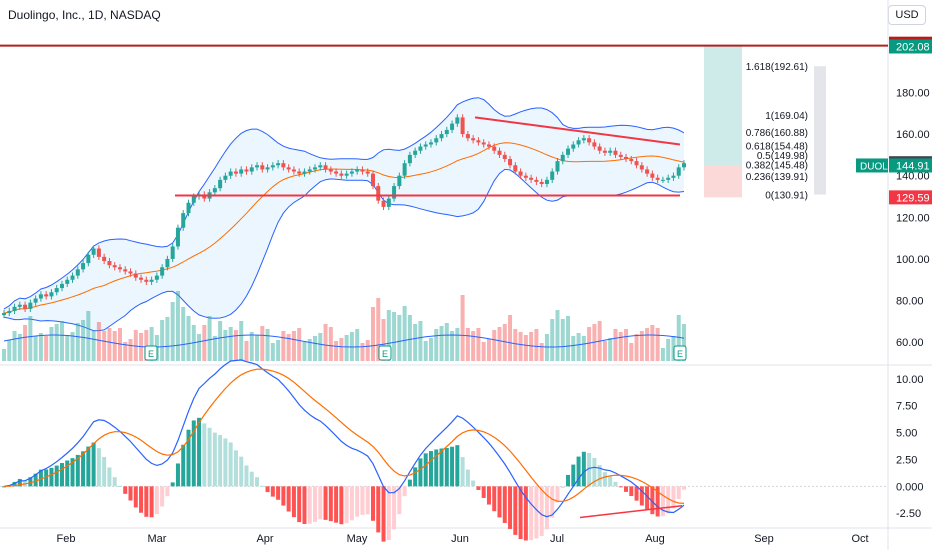 This screenshot has width=932, height=550. What do you see at coordinates (910, 165) in the screenshot?
I see `price-label-box` at bounding box center [910, 165].